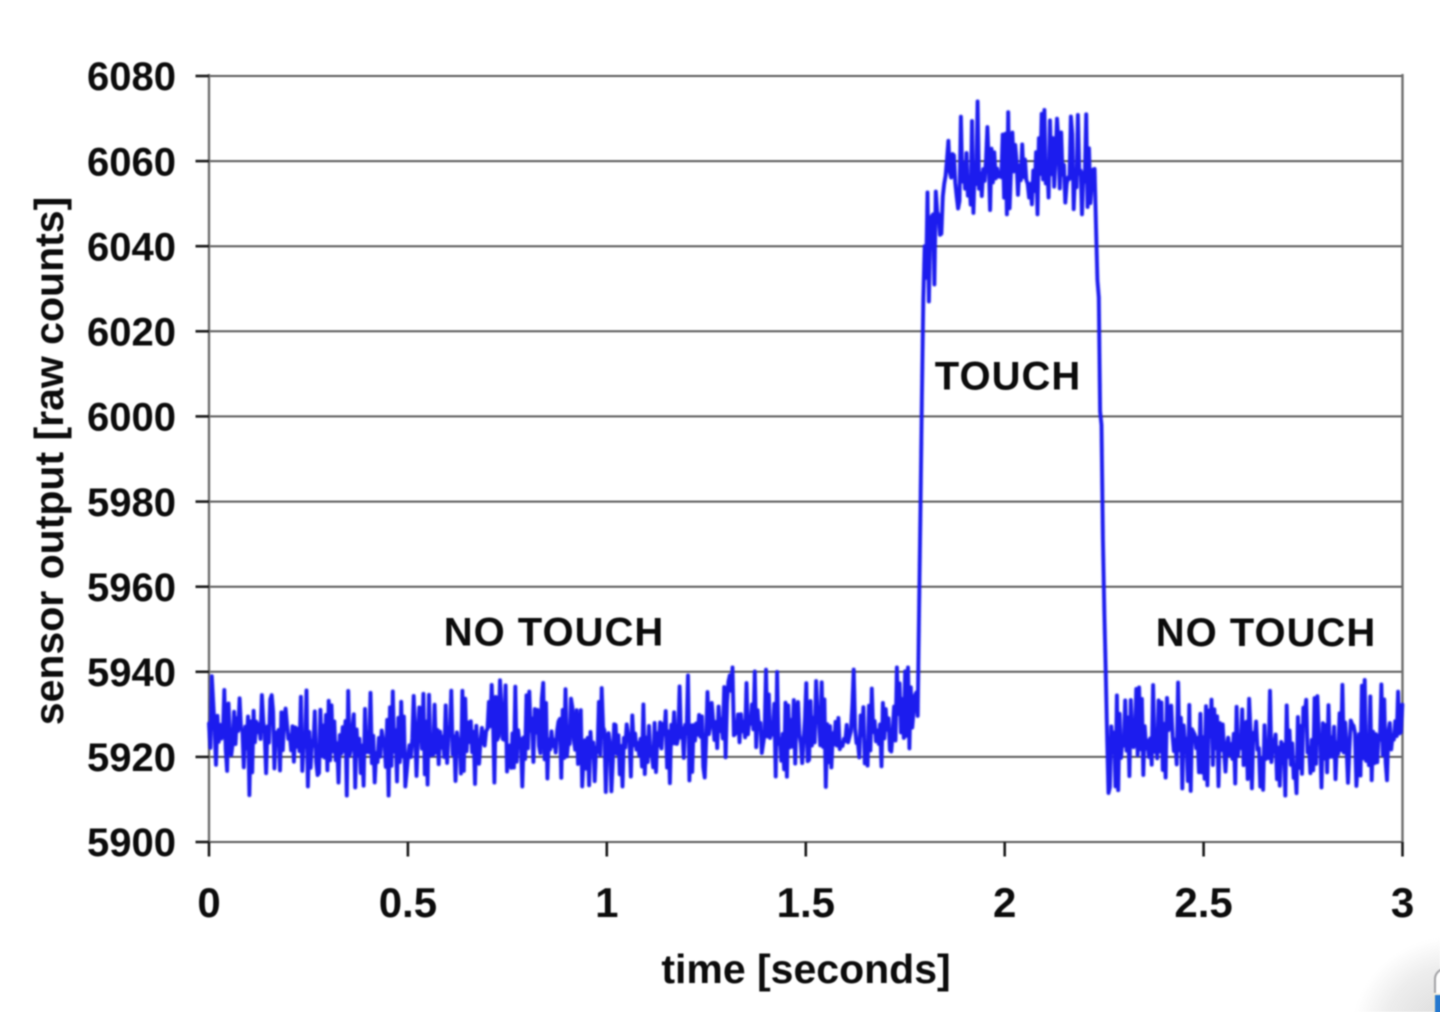 The height and width of the screenshot is (1012, 1440). I want to click on svg-text: time [seconds], so click(805, 969).